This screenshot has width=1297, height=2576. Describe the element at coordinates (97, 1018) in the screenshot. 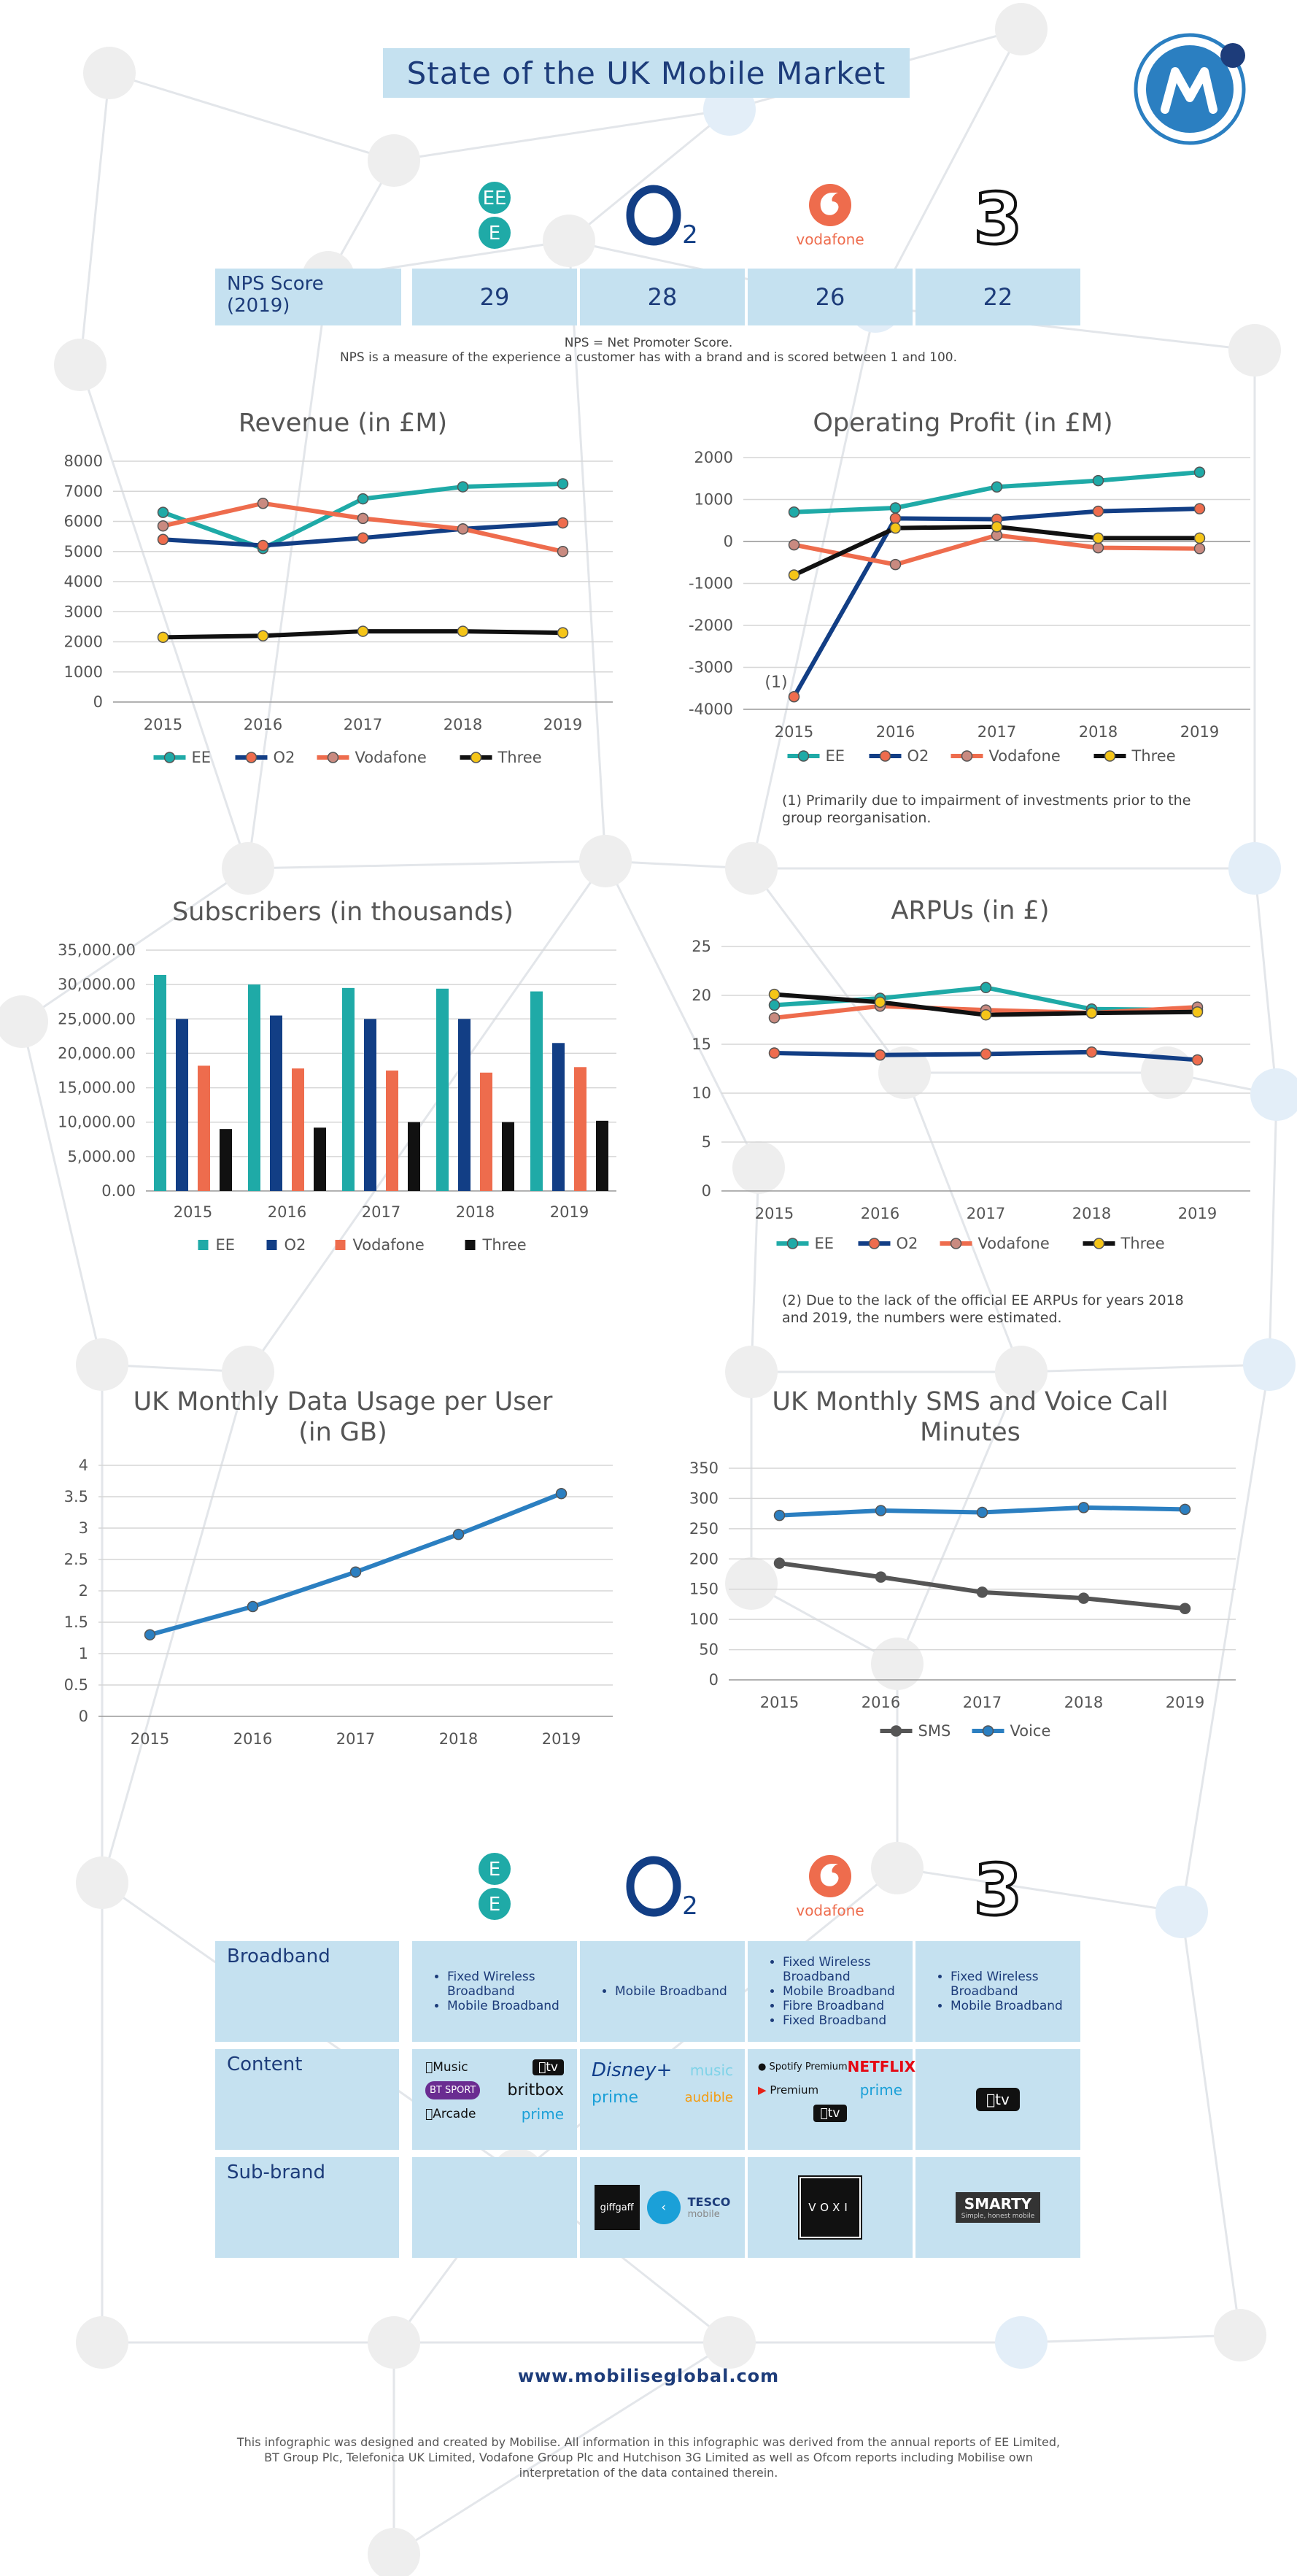

I see `y-tick-label: 25,000.00` at that location.